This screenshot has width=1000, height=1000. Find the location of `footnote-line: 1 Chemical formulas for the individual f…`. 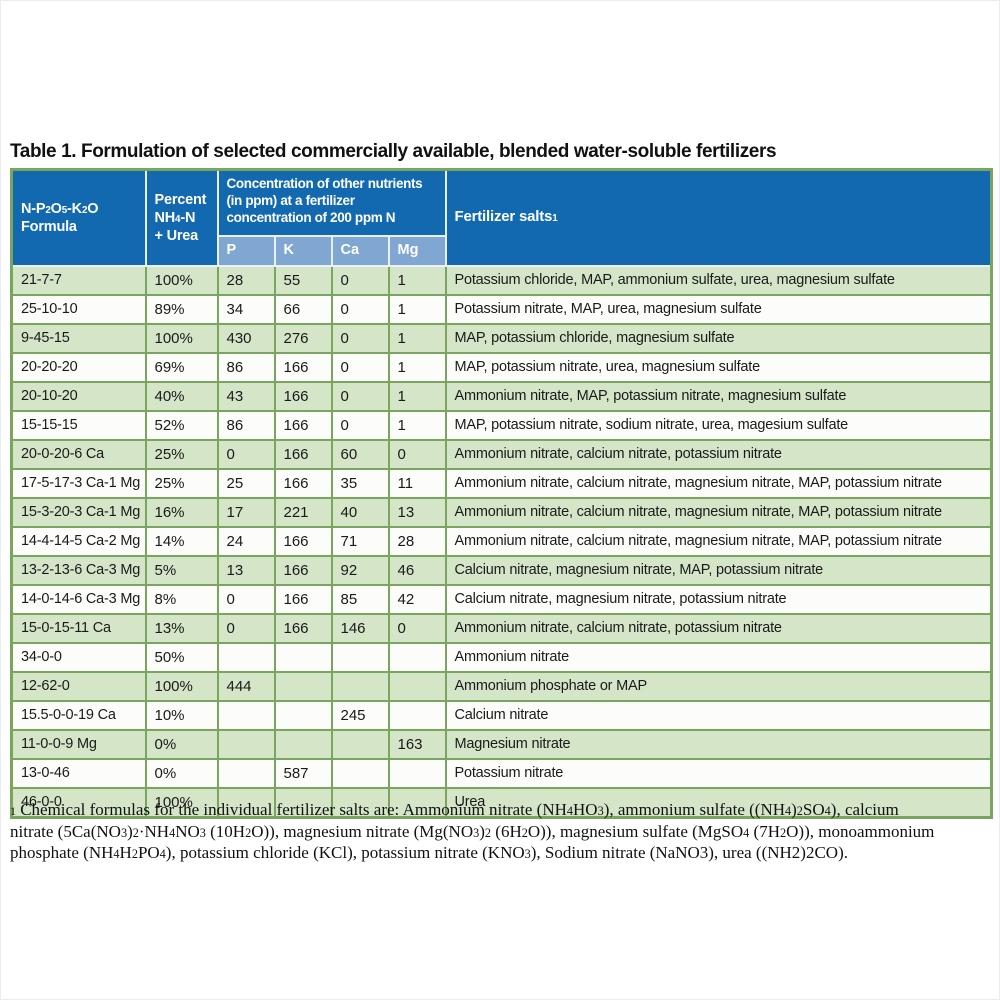

footnote-line: 1 Chemical formulas for the individual f… is located at coordinates (454, 809).